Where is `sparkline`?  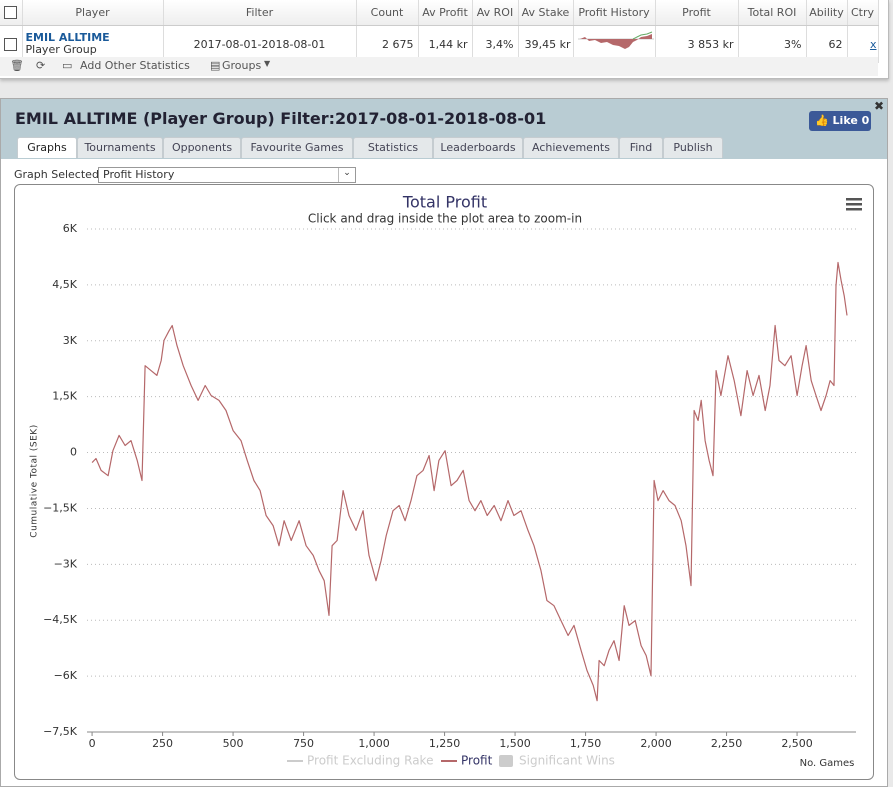 sparkline is located at coordinates (615, 40).